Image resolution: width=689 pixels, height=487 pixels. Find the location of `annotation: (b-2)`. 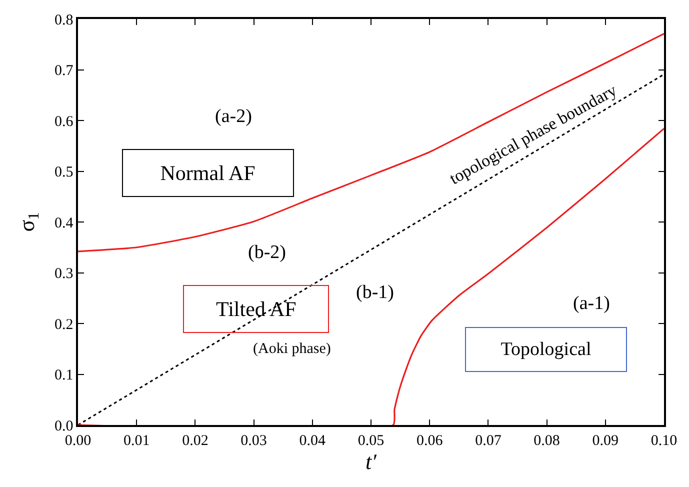

annotation: (b-2) is located at coordinates (267, 252).